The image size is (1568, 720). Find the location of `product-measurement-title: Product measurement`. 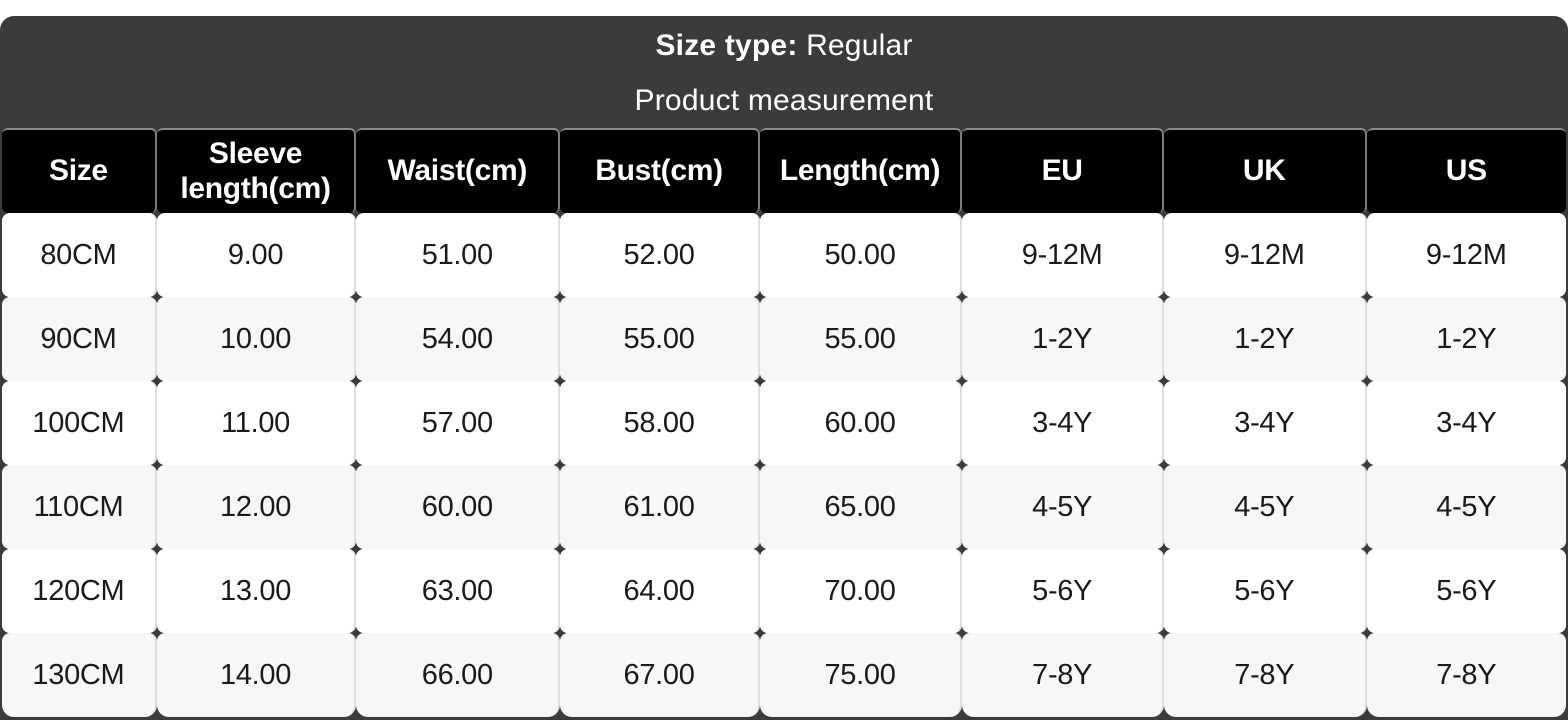

product-measurement-title: Product measurement is located at coordinates (784, 100).